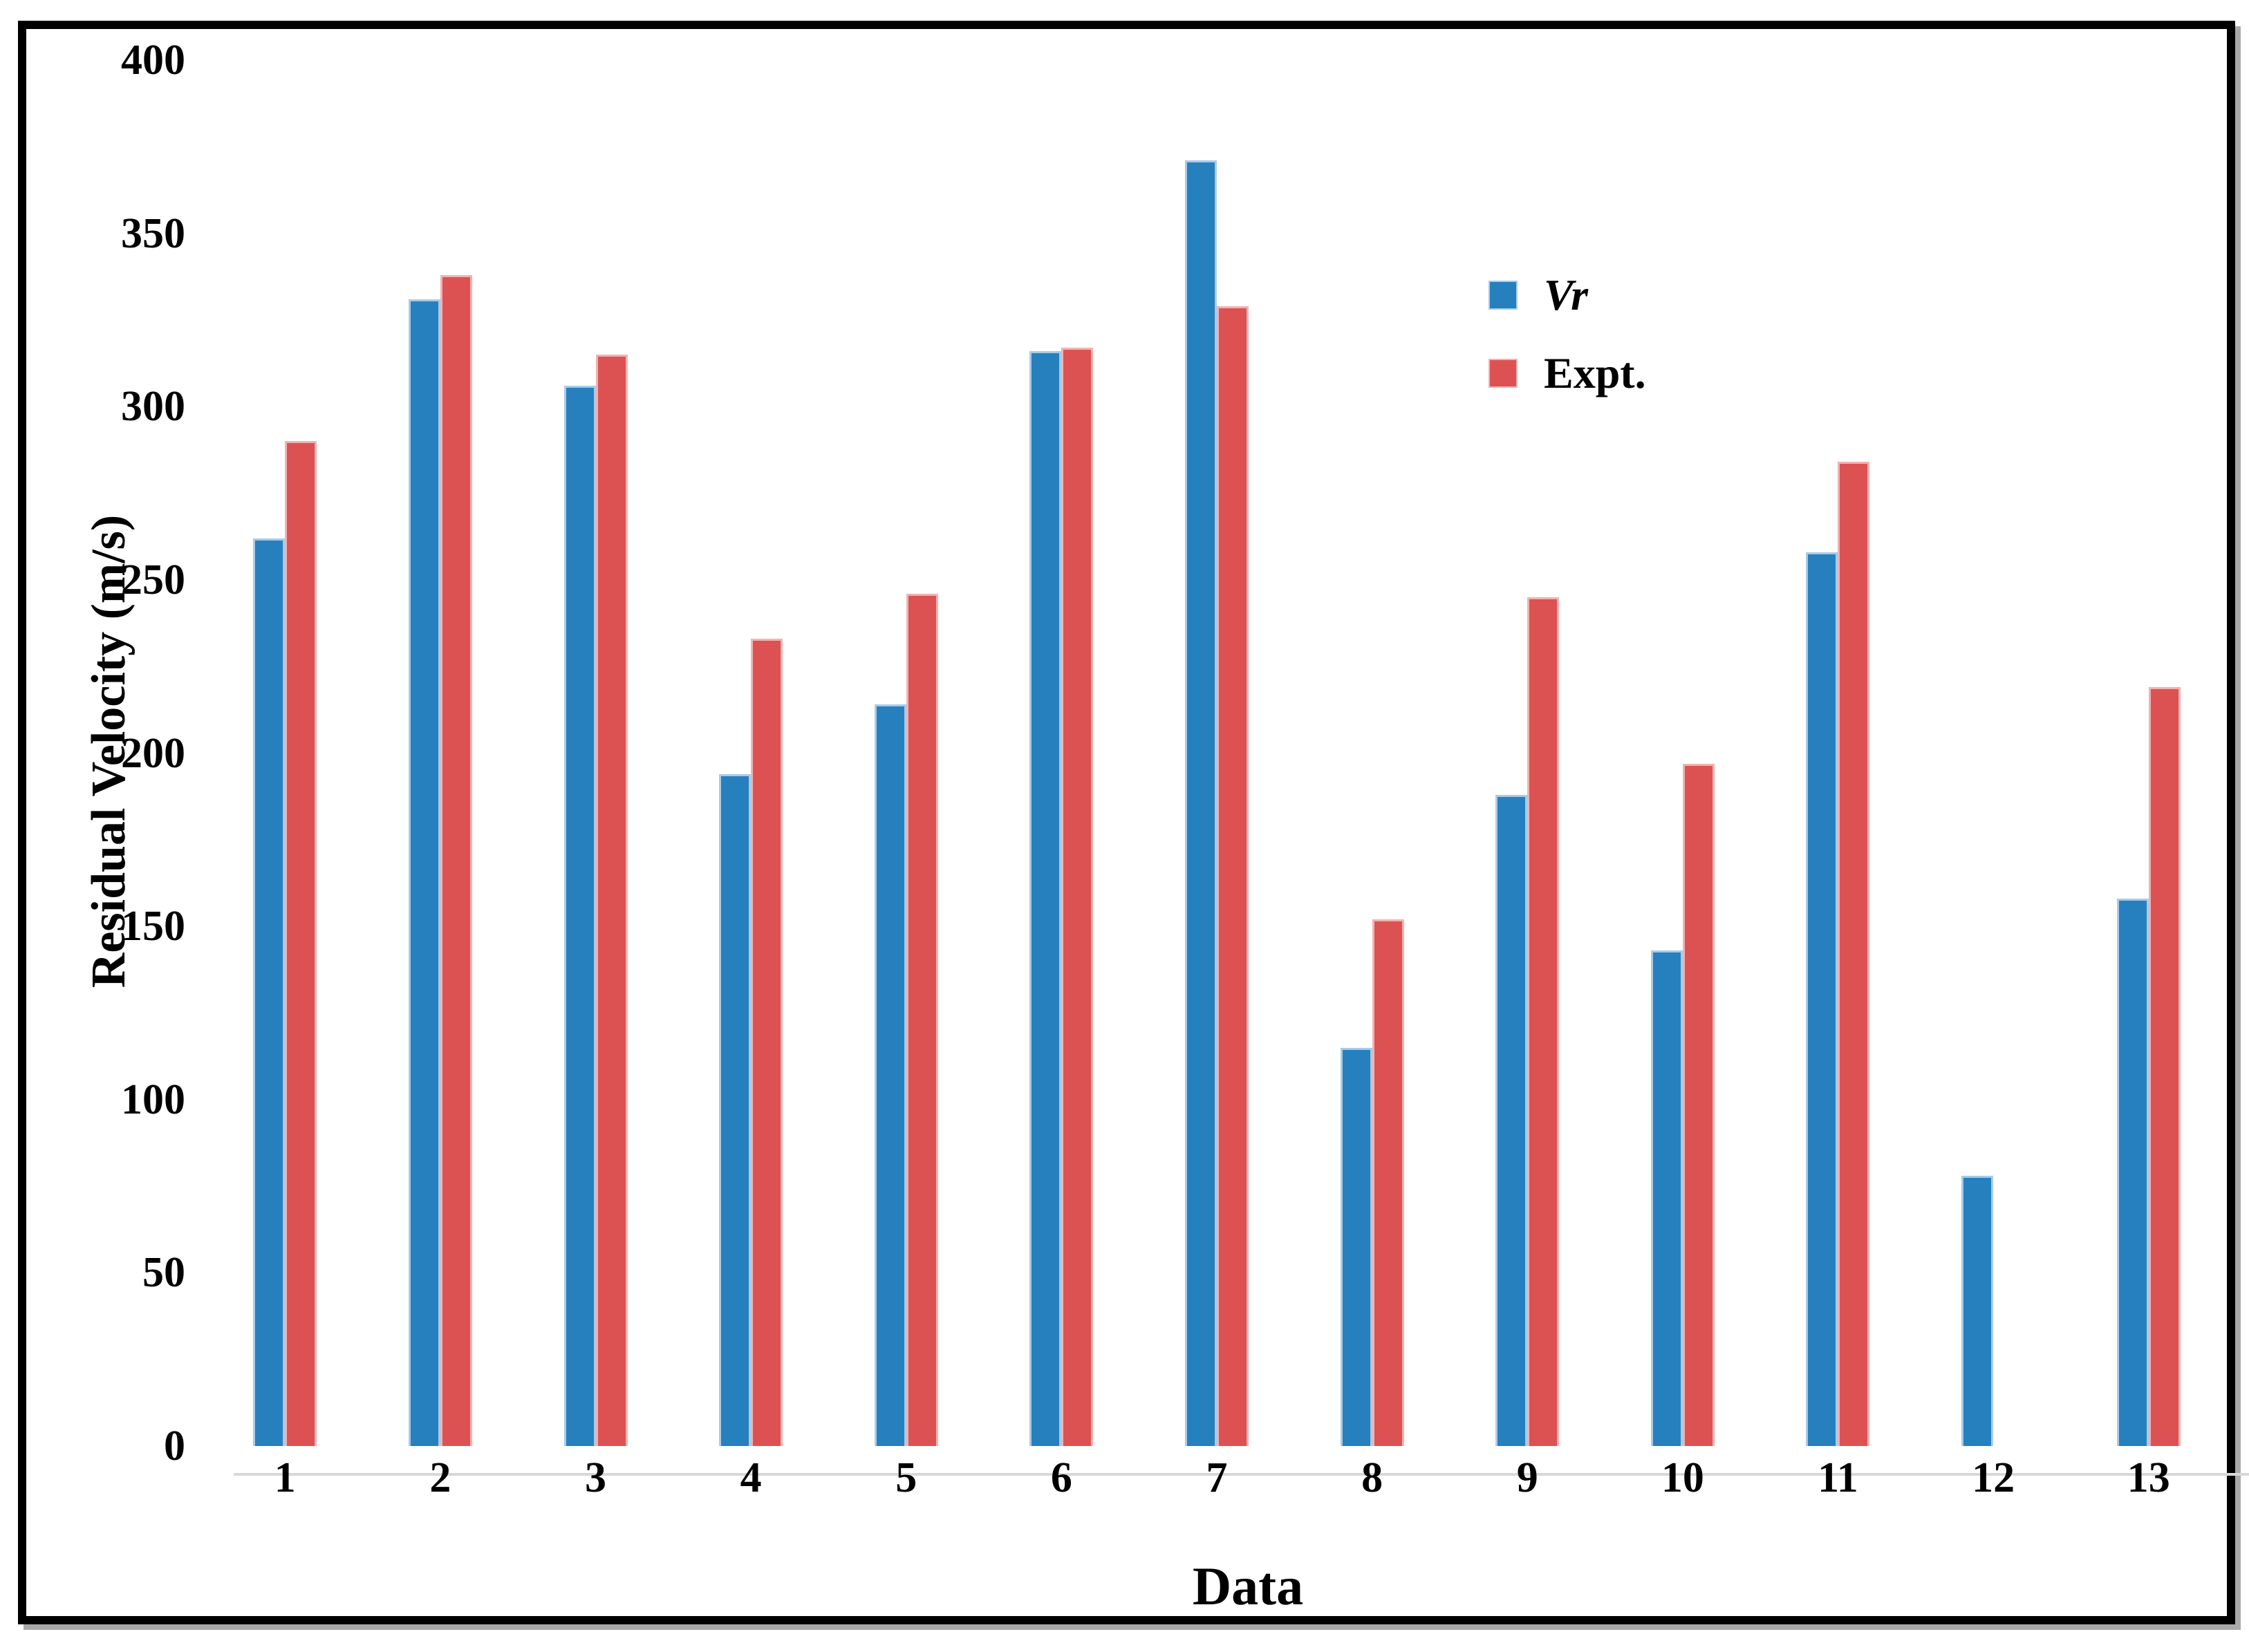  I want to click on x-tick-label-13: 13, so click(2148, 1477).